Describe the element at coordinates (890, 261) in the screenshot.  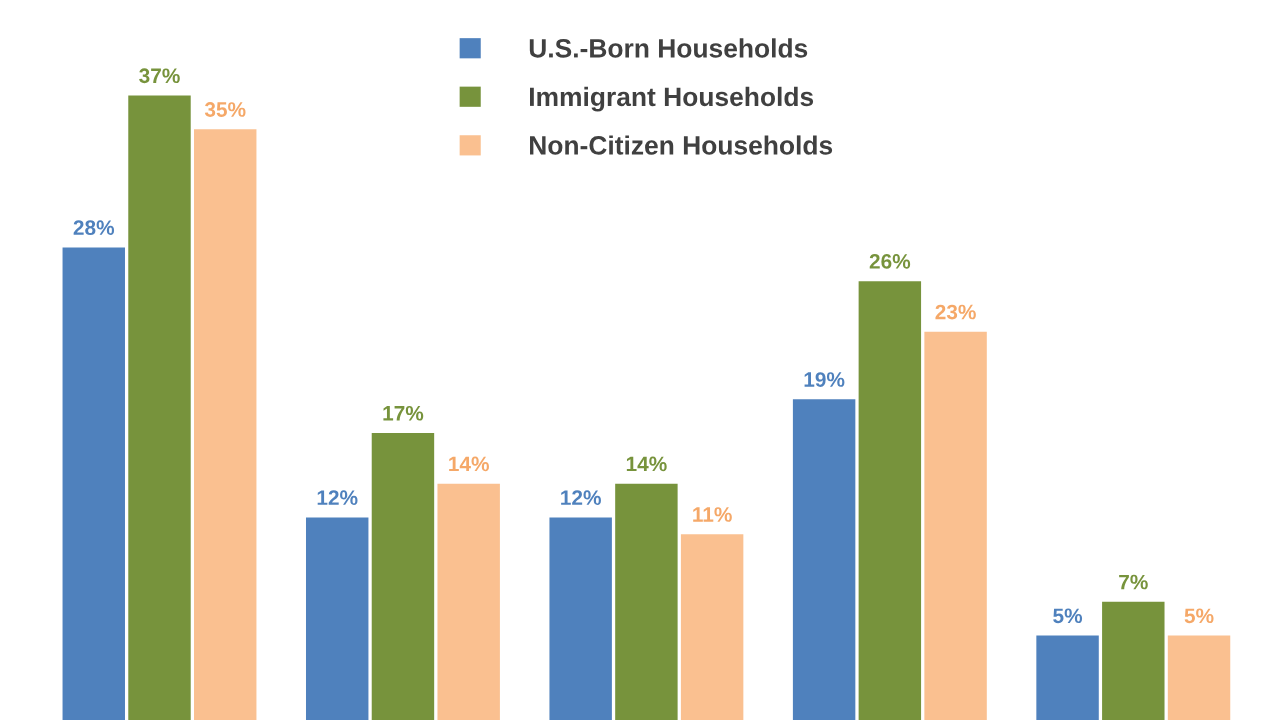
I see `data-label: 26%` at that location.